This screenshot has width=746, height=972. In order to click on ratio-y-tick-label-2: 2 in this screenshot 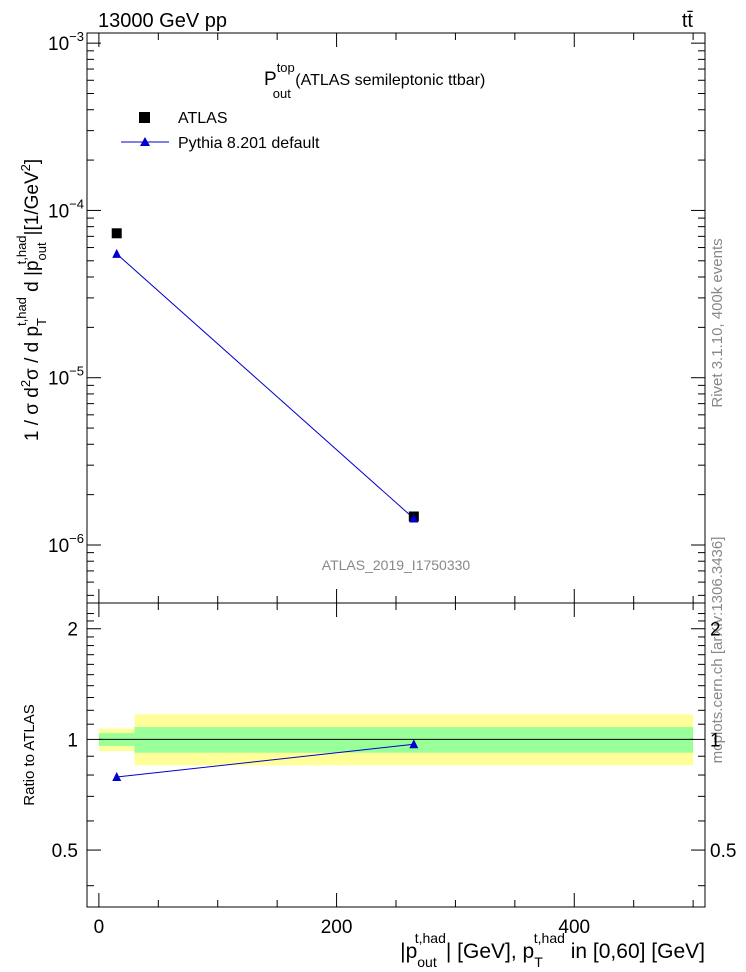, I will do `click(72, 630)`.